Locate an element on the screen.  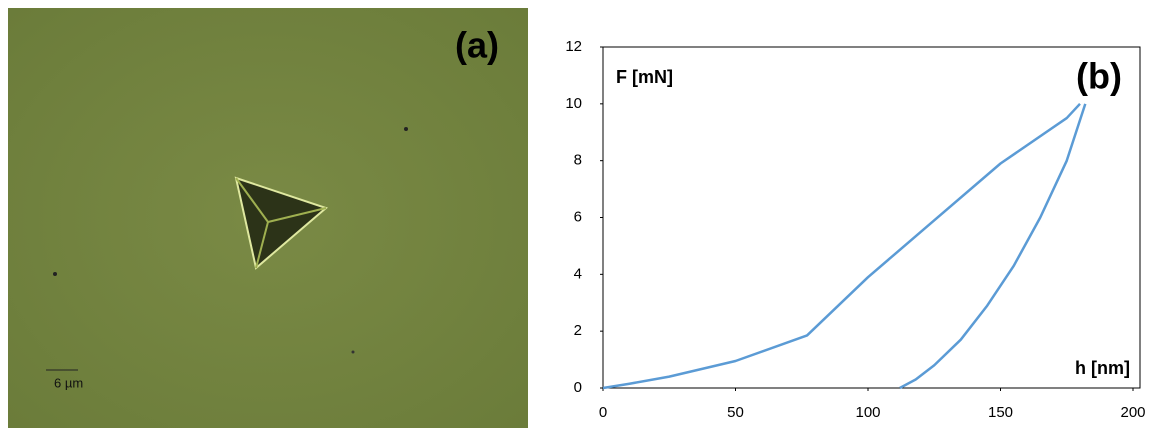
panel-label: (a) is located at coordinates (477, 45).